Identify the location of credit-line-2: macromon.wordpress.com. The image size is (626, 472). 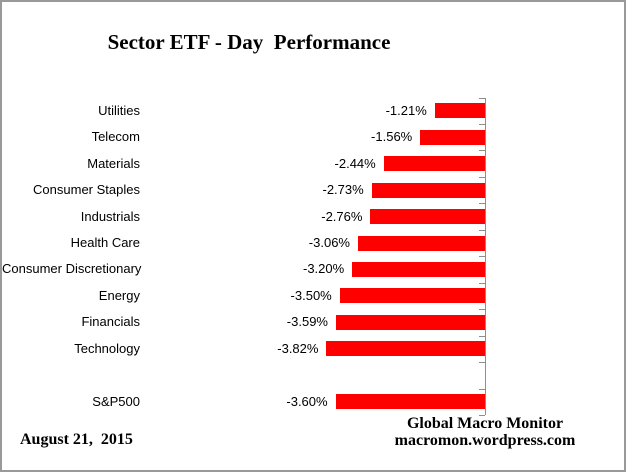
(485, 440).